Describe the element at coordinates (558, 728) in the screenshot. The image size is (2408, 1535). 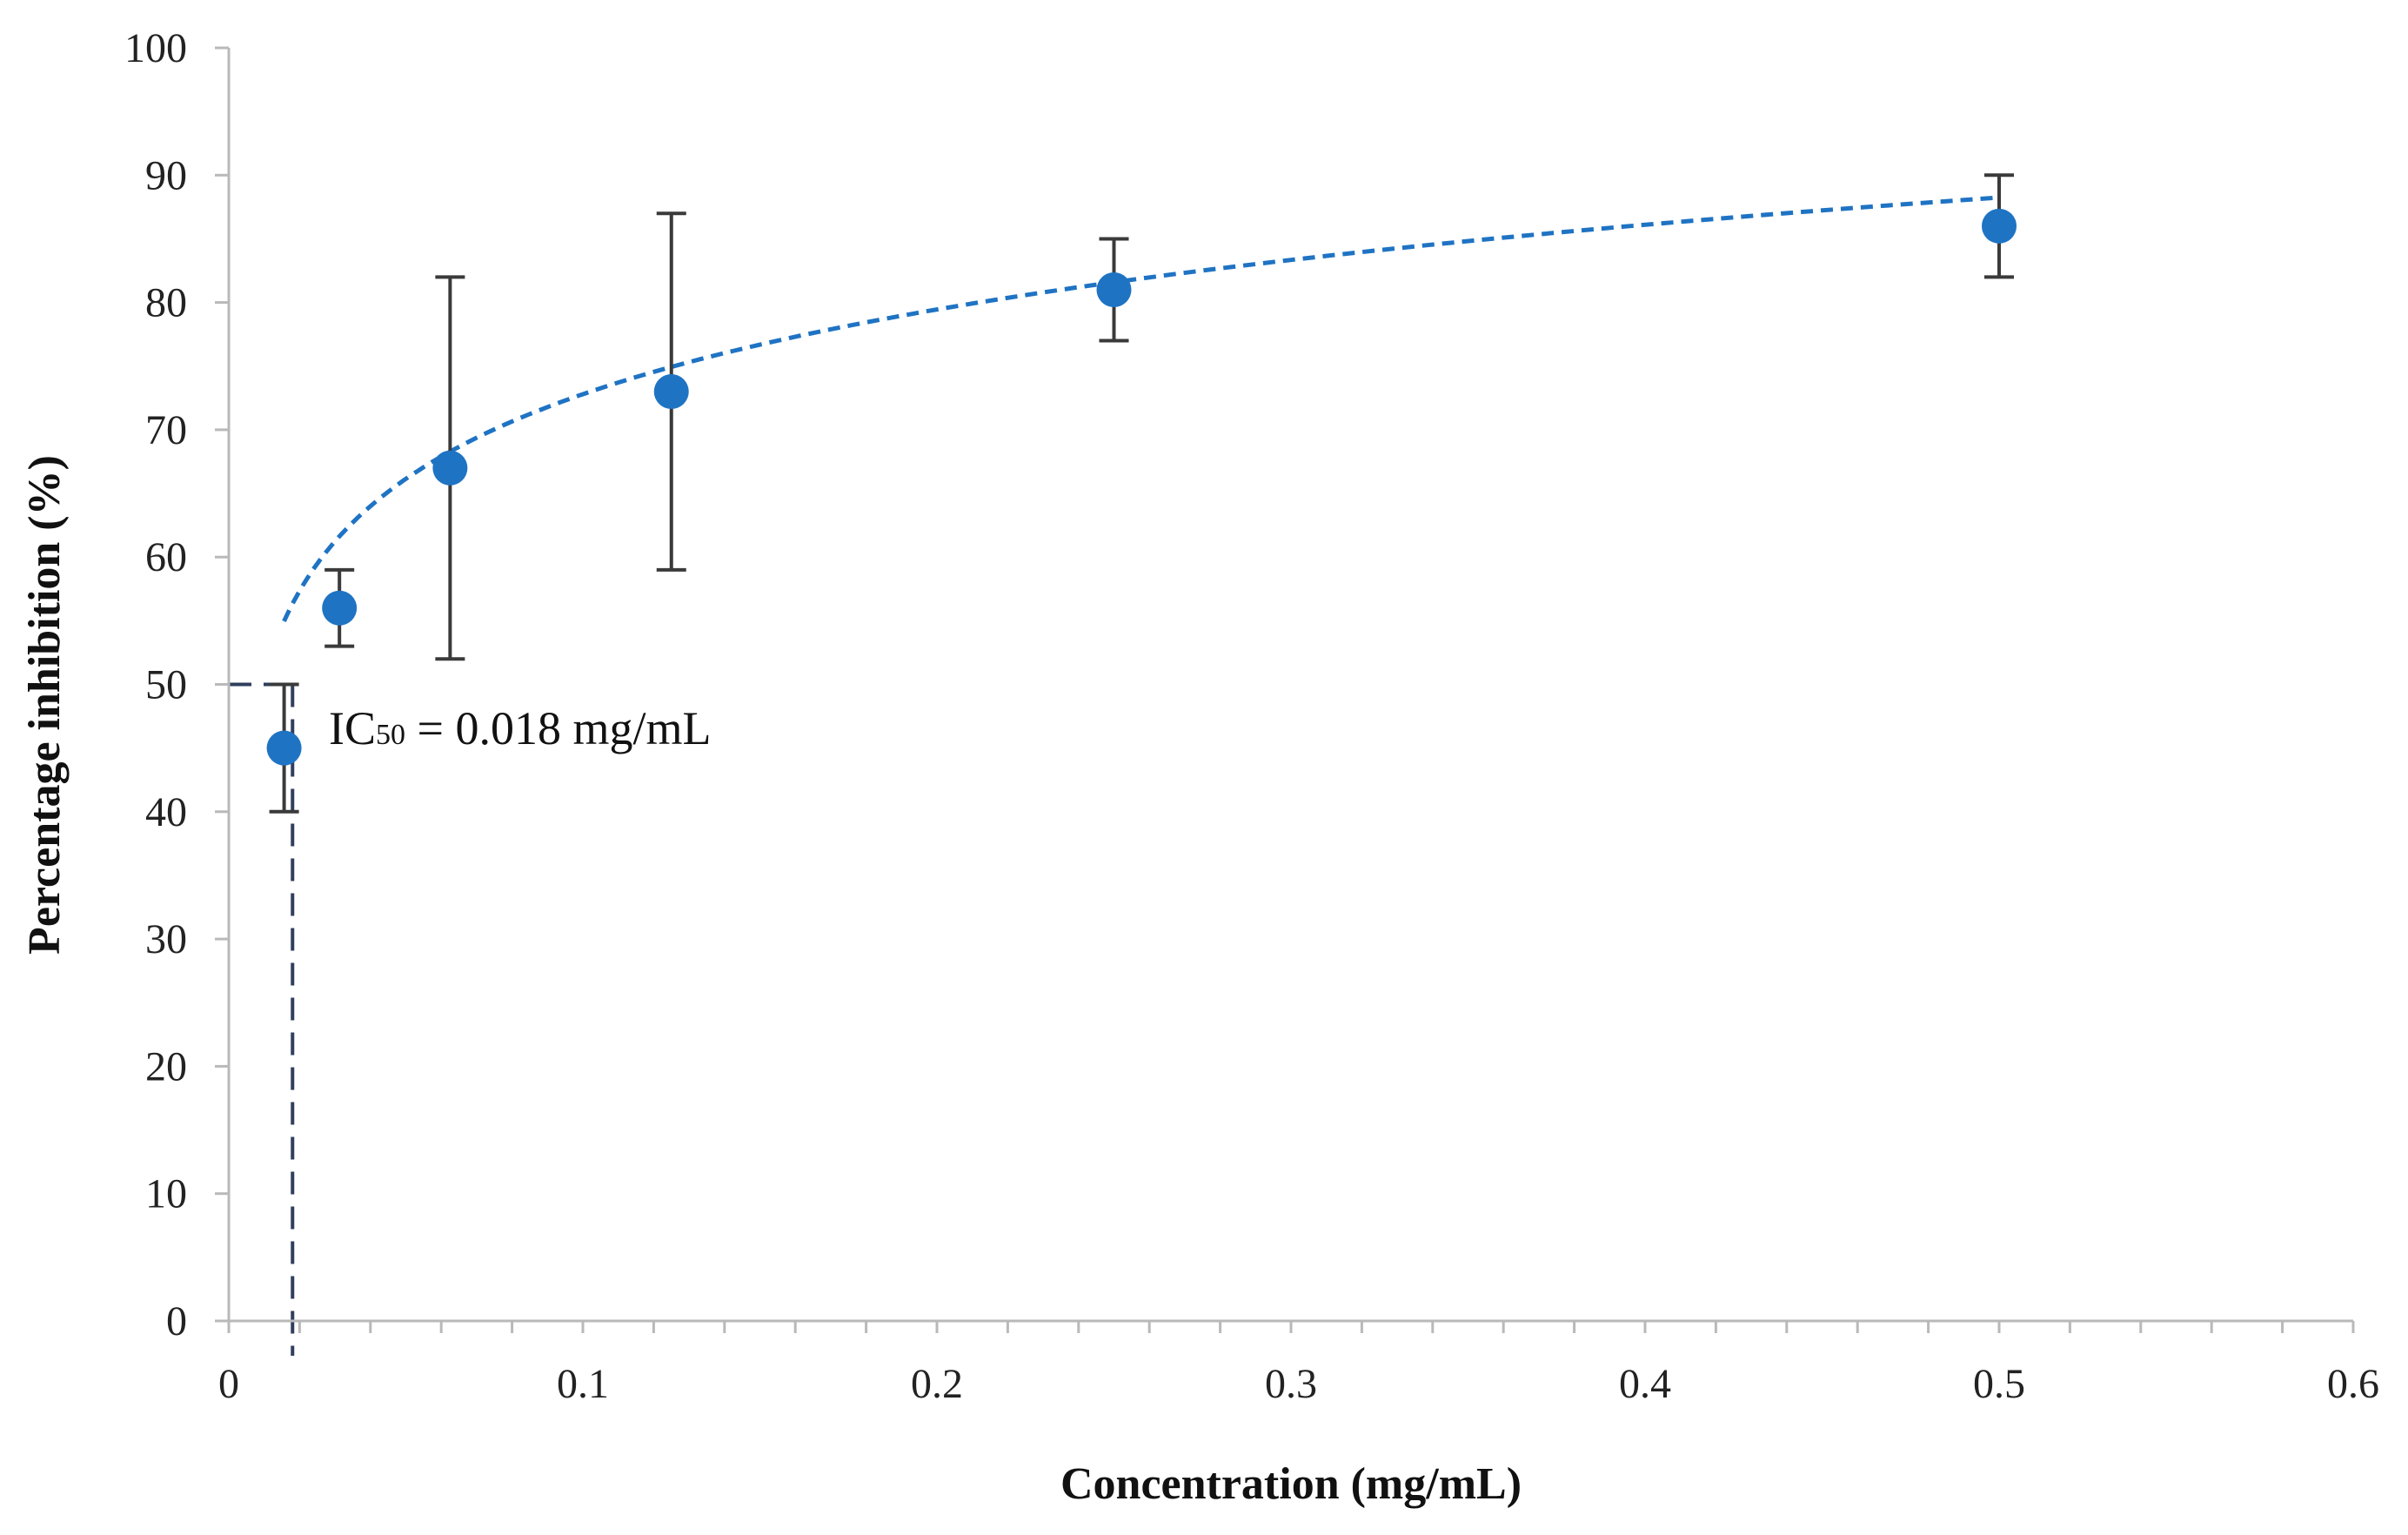
I see `ic50-annotation-value: = 0.018 mg/mL` at that location.